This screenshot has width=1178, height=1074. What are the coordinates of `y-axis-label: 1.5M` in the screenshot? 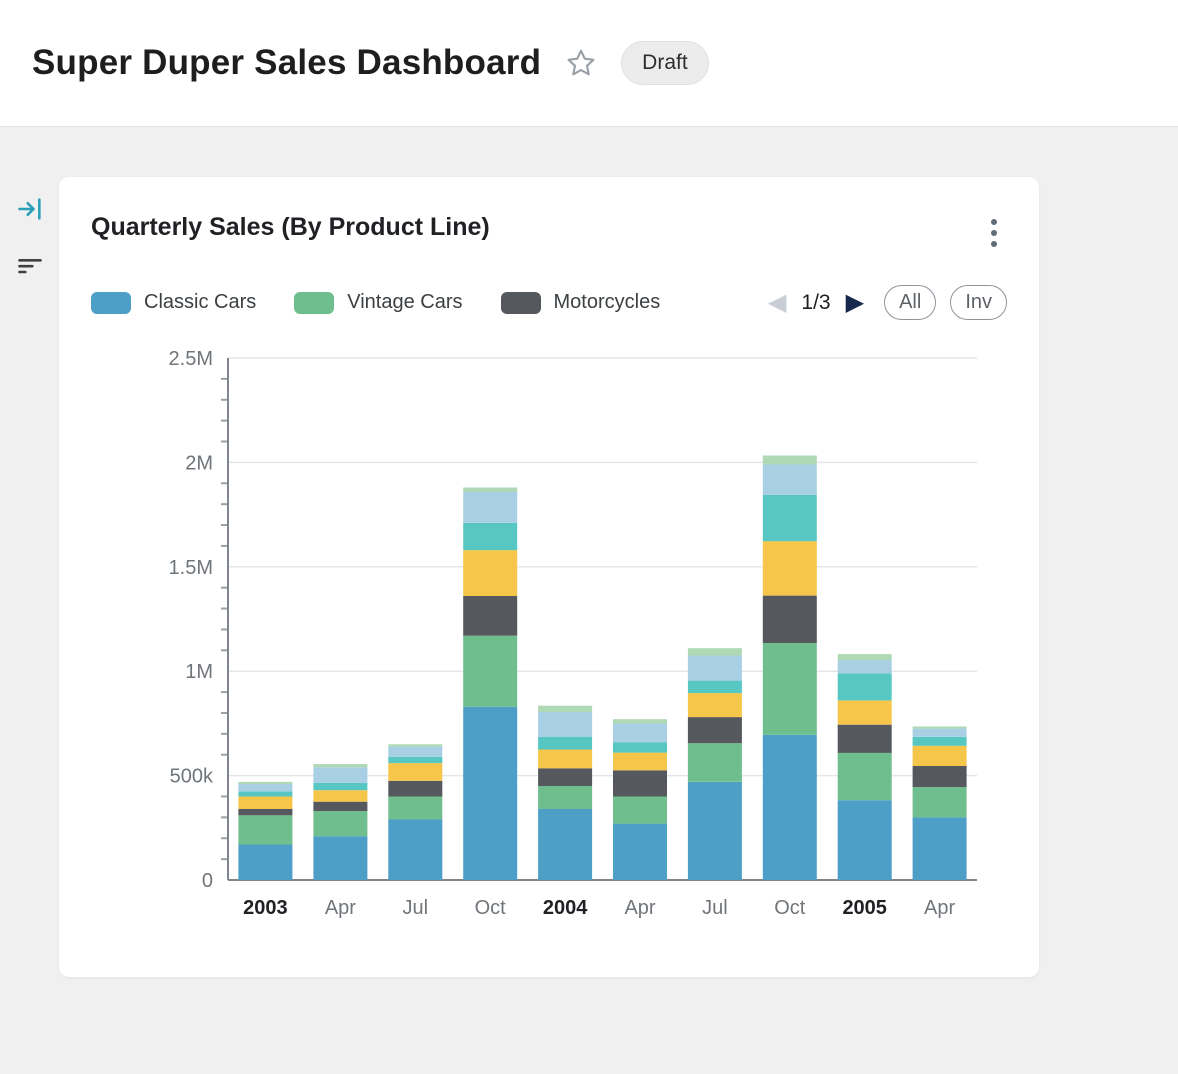 It's located at (191, 568).